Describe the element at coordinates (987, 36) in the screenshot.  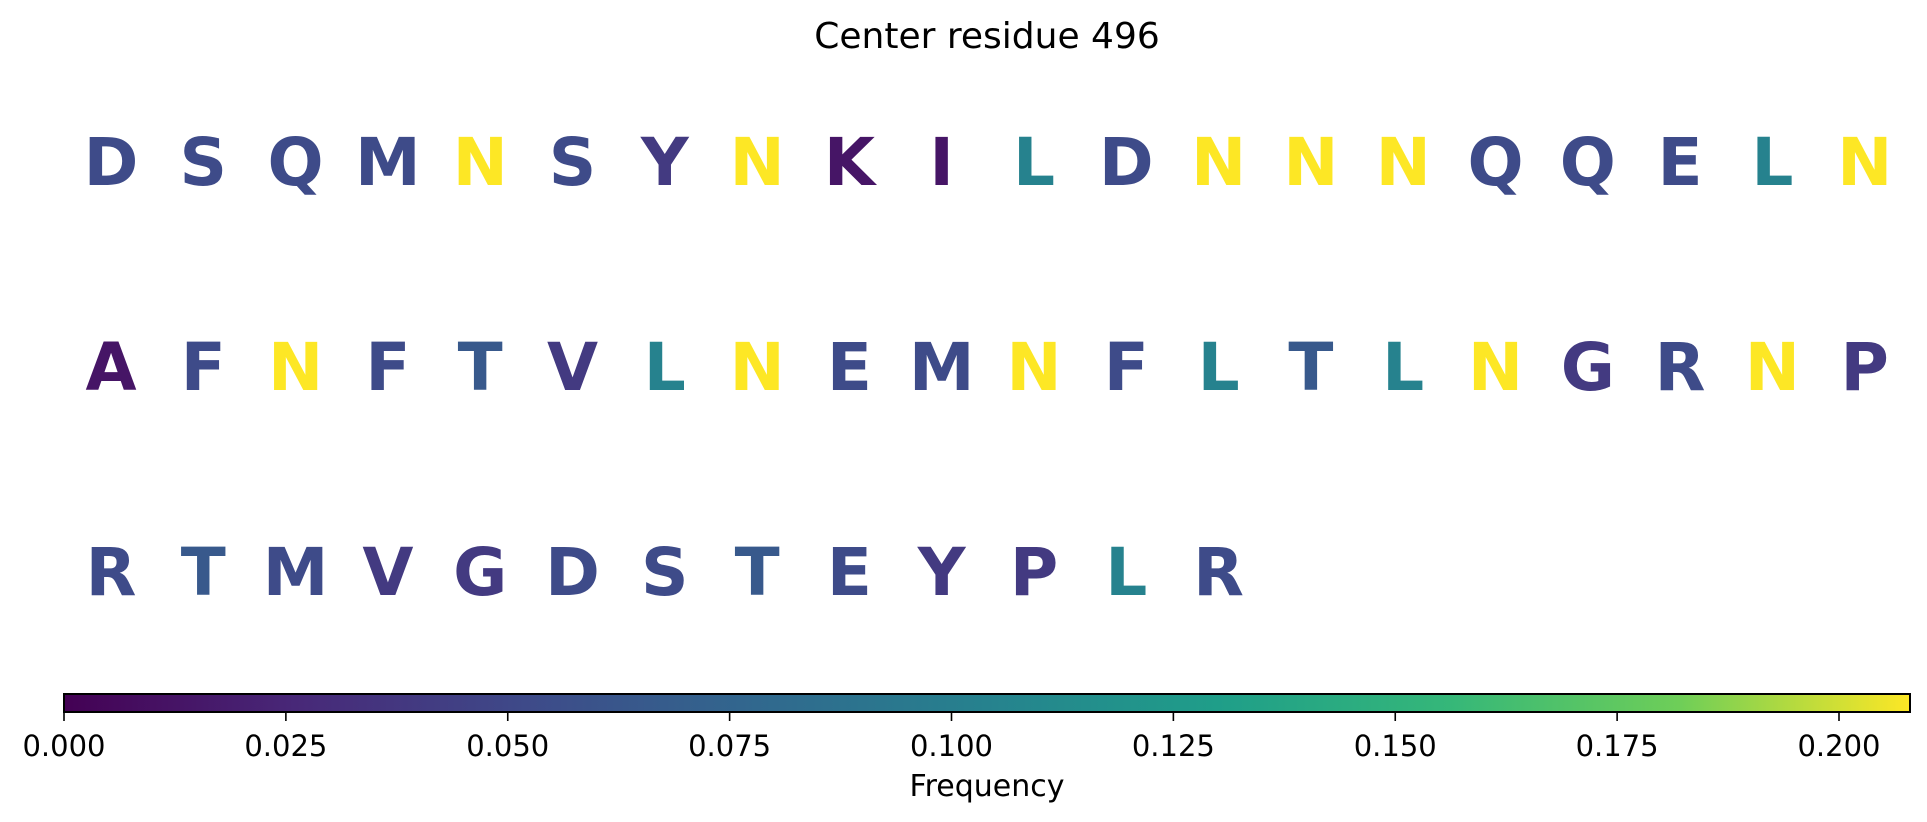
I see `chart-title: Center residue 496` at that location.